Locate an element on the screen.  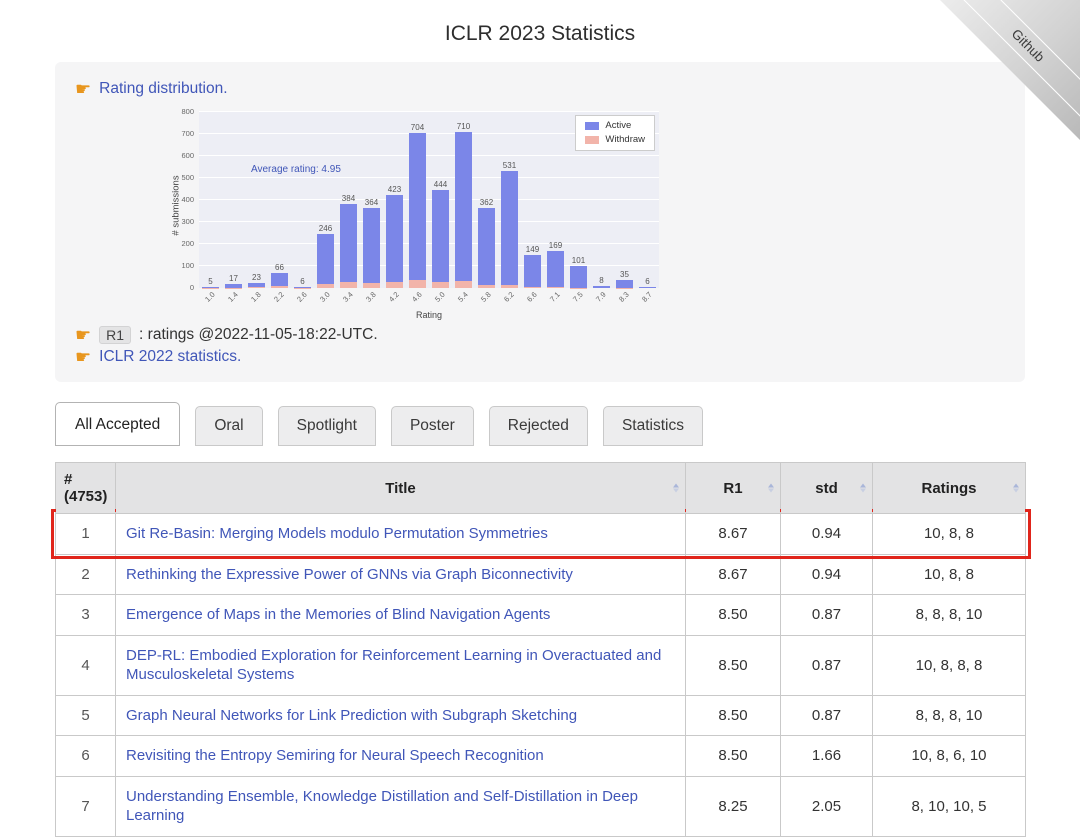
chart-legend: Active Withdraw is located at coordinates (615, 133).